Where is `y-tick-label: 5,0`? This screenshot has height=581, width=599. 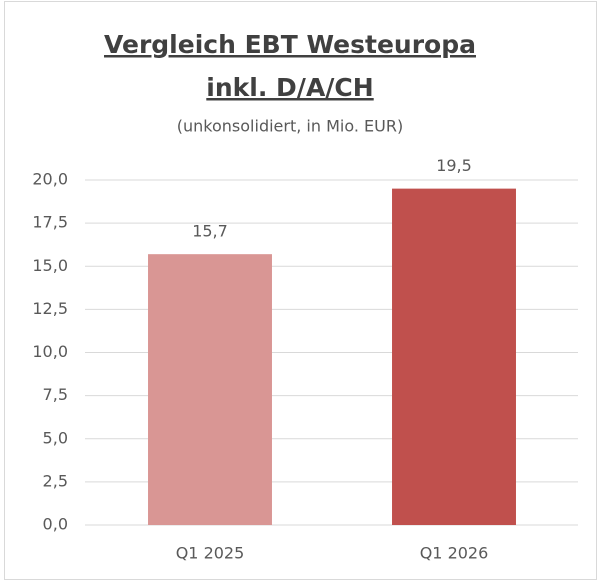 y-tick-label: 5,0 is located at coordinates (55, 437).